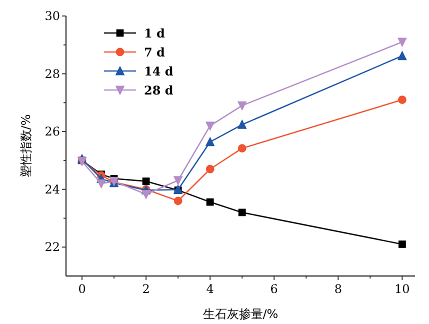 The width and height of the screenshot is (429, 324). Describe the element at coordinates (82, 289) in the screenshot. I see `x-tick-label: 0` at that location.